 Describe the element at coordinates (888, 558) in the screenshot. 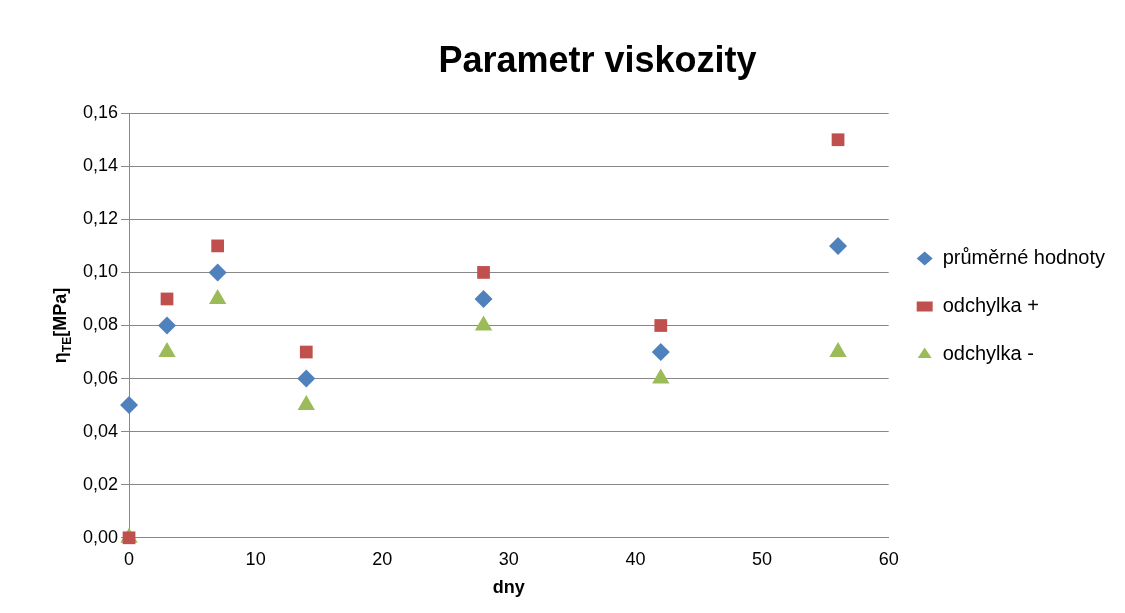

I see `x-tick-label: 60` at that location.